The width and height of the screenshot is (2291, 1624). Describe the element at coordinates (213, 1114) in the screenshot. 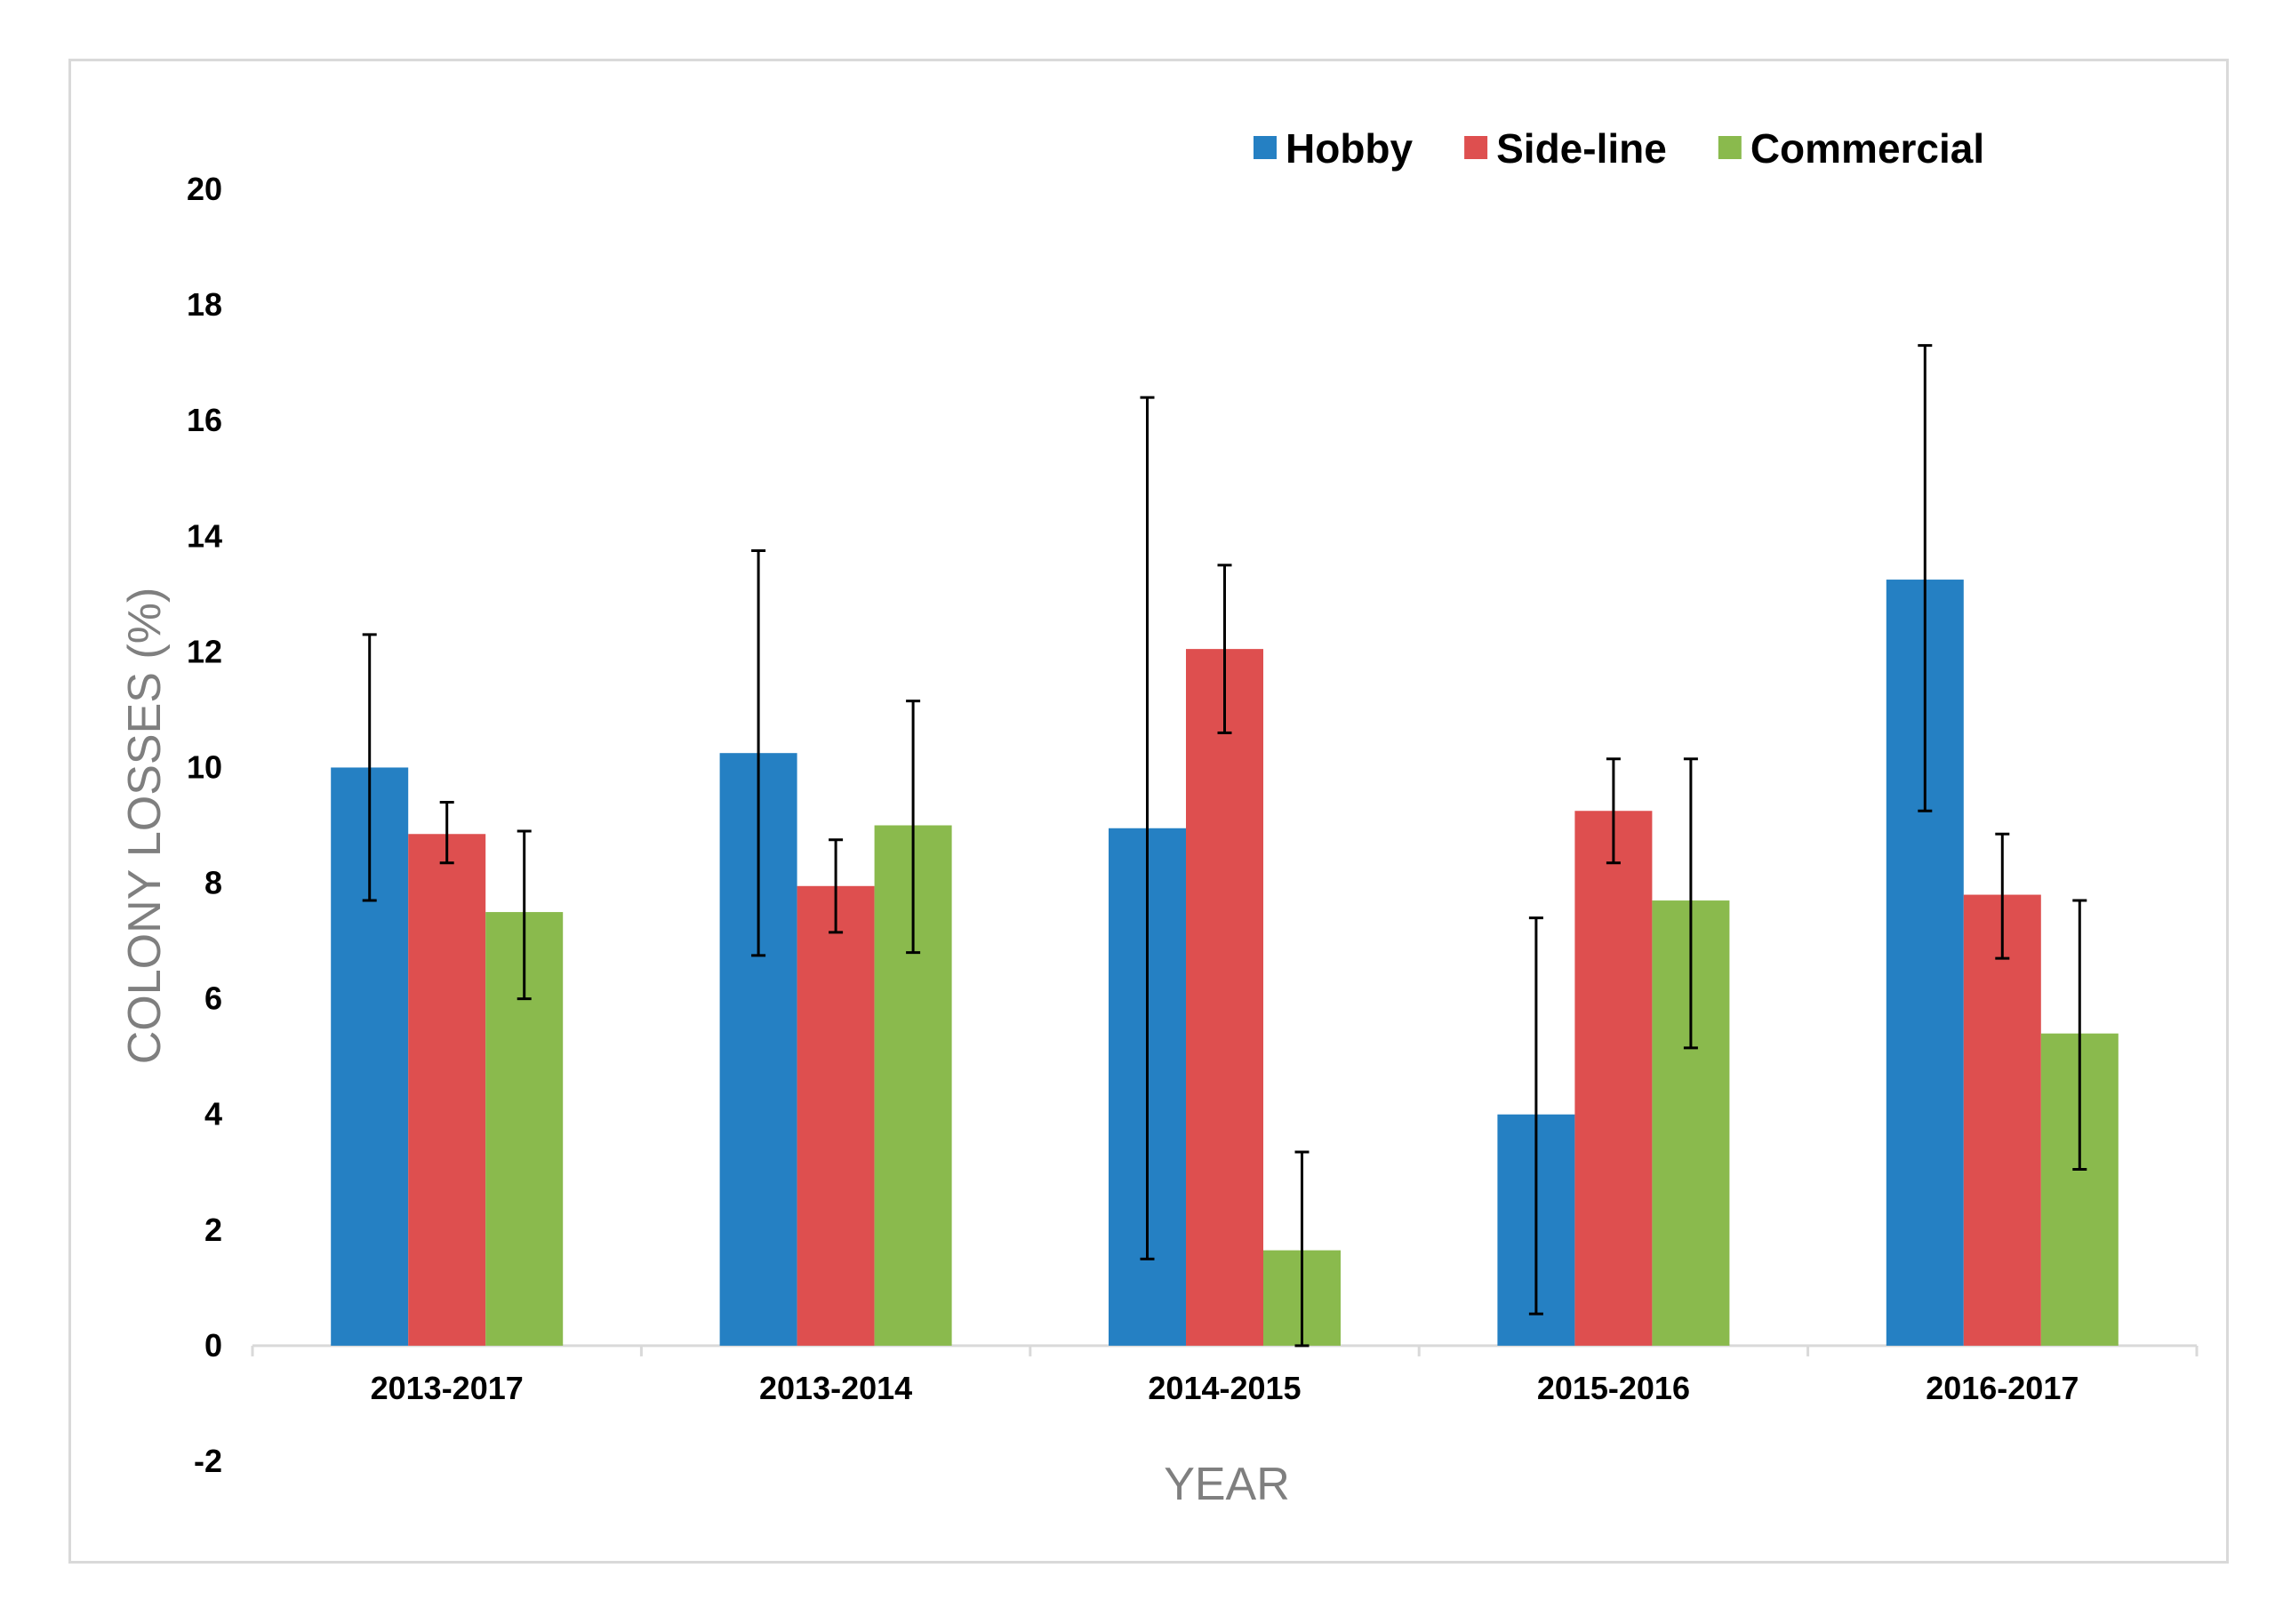

I see `y-tick-label: 4` at that location.